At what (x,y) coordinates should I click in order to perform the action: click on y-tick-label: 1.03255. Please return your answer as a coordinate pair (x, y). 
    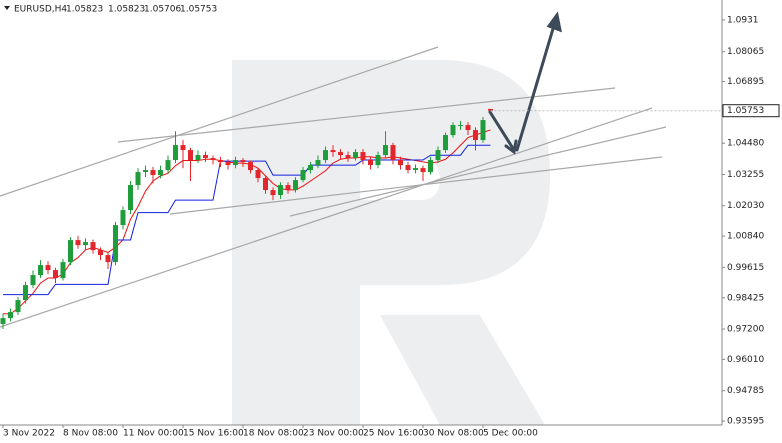
    Looking at the image, I should click on (745, 175).